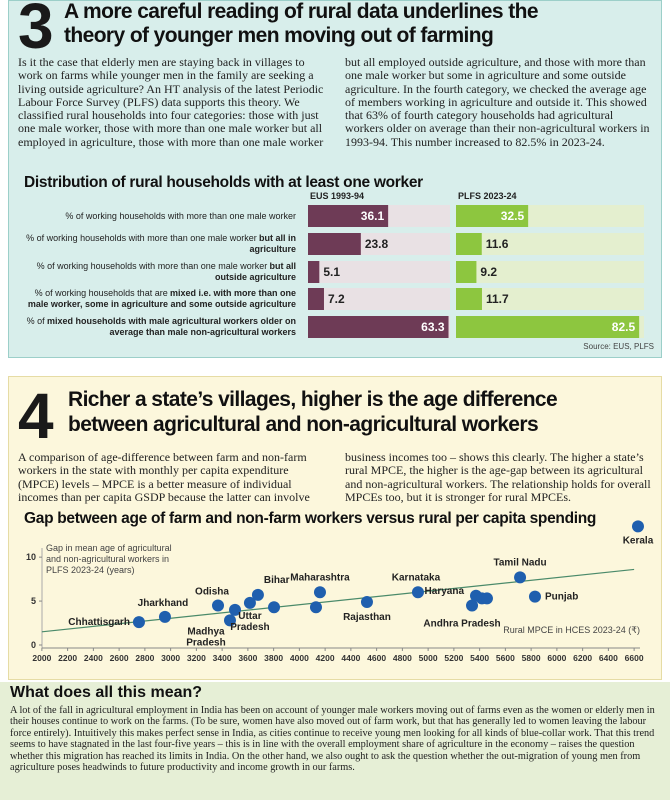 This screenshot has height=800, width=670. I want to click on section-number: 4, so click(36, 416).